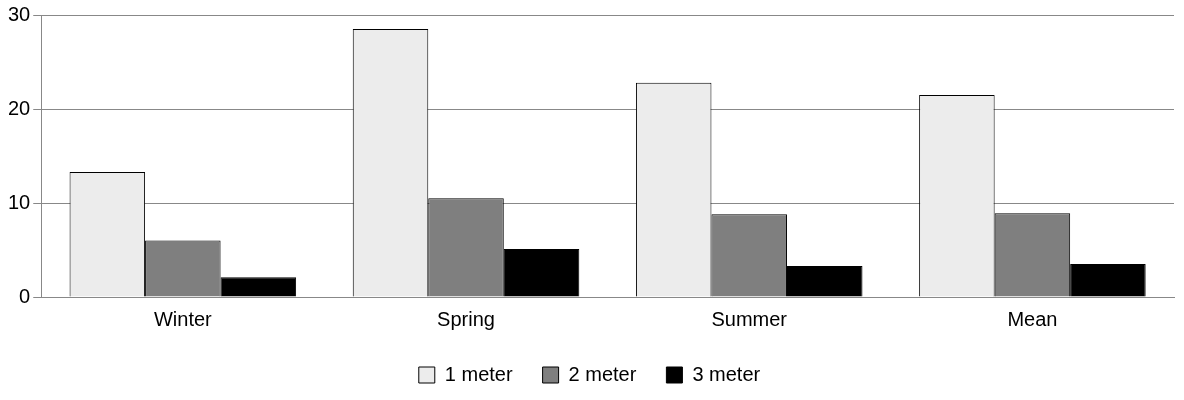 This screenshot has height=400, width=1184. What do you see at coordinates (25, 295) in the screenshot?
I see `y-tick-label: 0` at bounding box center [25, 295].